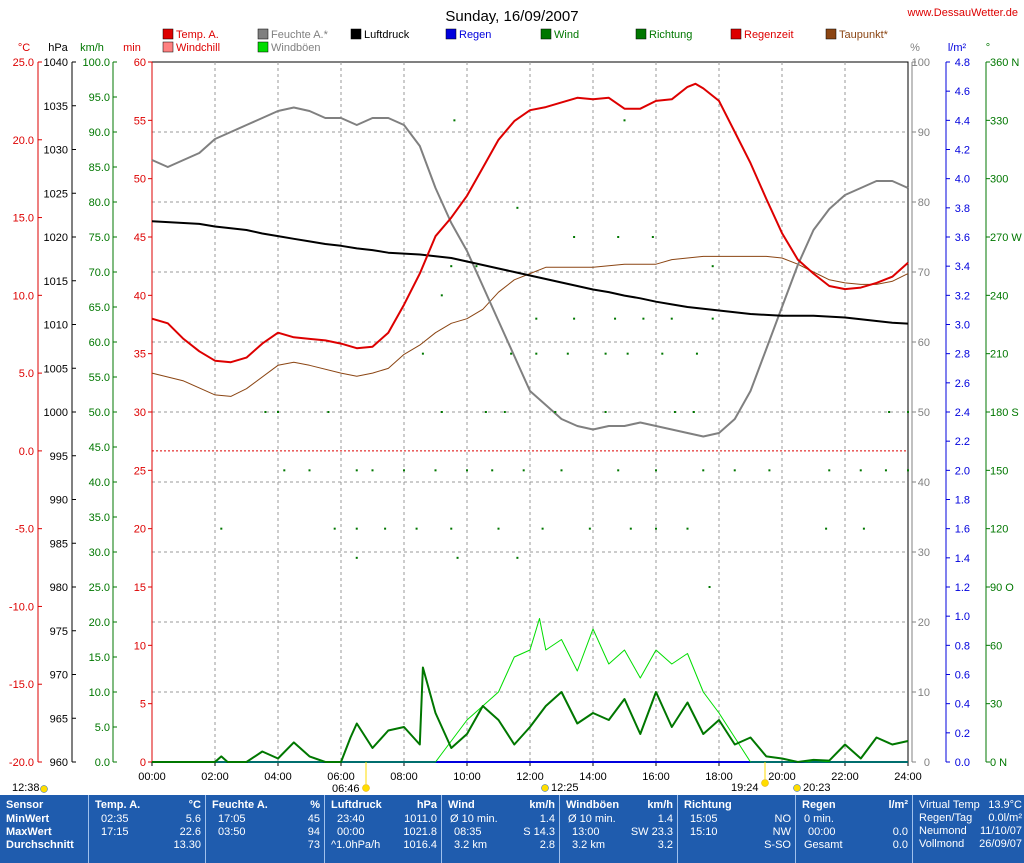  Describe the element at coordinates (908, 777) in the screenshot. I see `time-label: 24:00` at that location.